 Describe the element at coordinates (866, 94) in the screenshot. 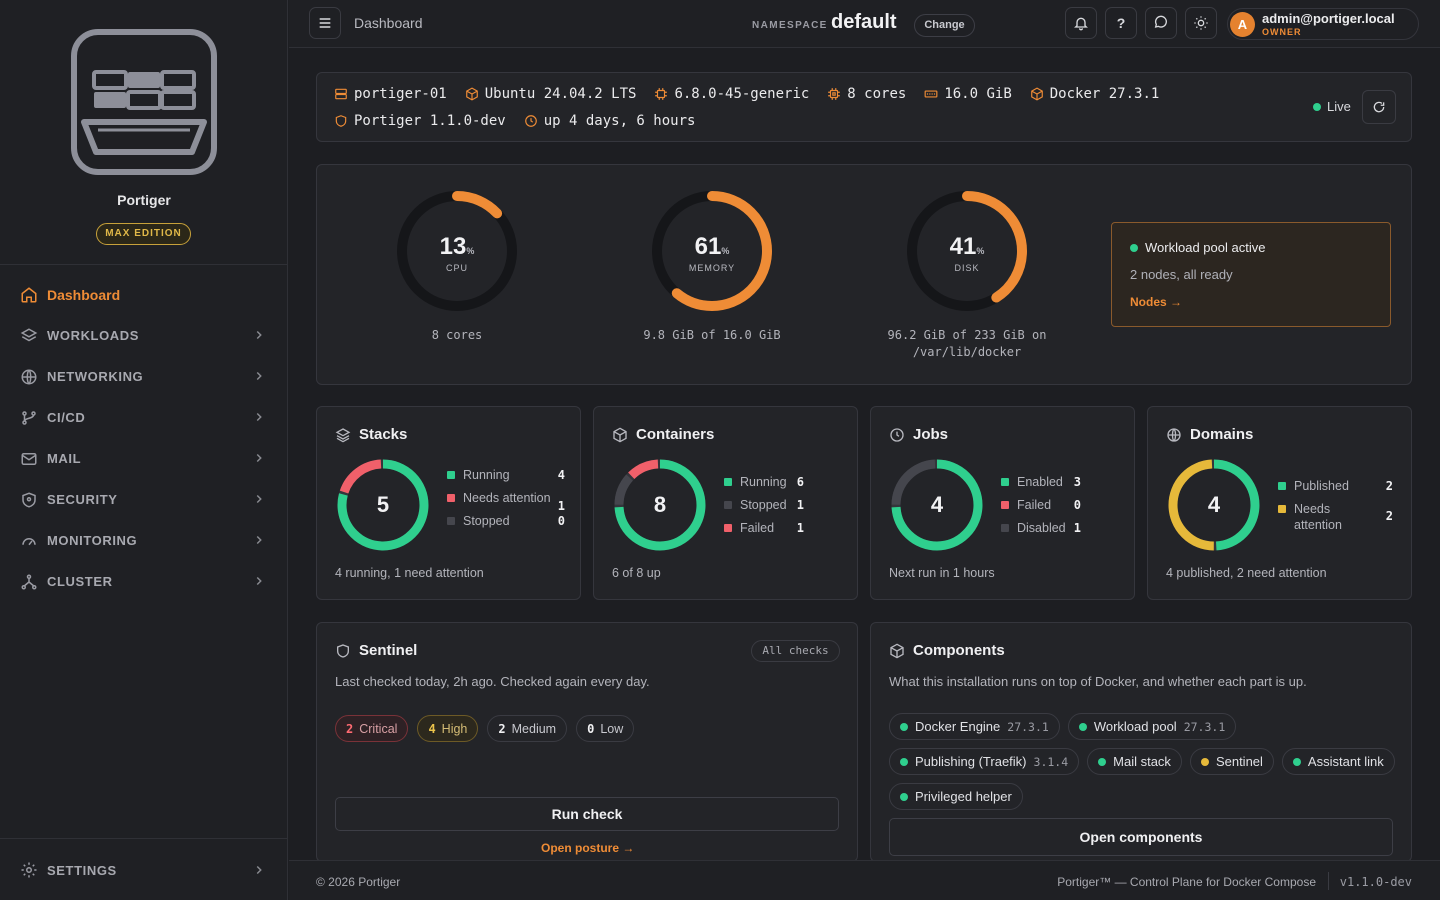

I see `cores-info: 8 cores` at that location.